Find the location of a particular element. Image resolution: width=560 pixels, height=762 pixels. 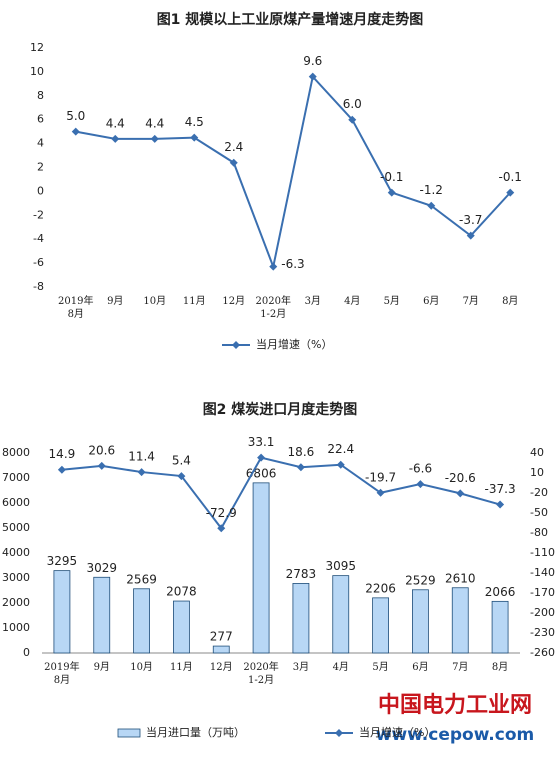

legend-label: 当月进口量（万吨） is located at coordinates (195, 732).